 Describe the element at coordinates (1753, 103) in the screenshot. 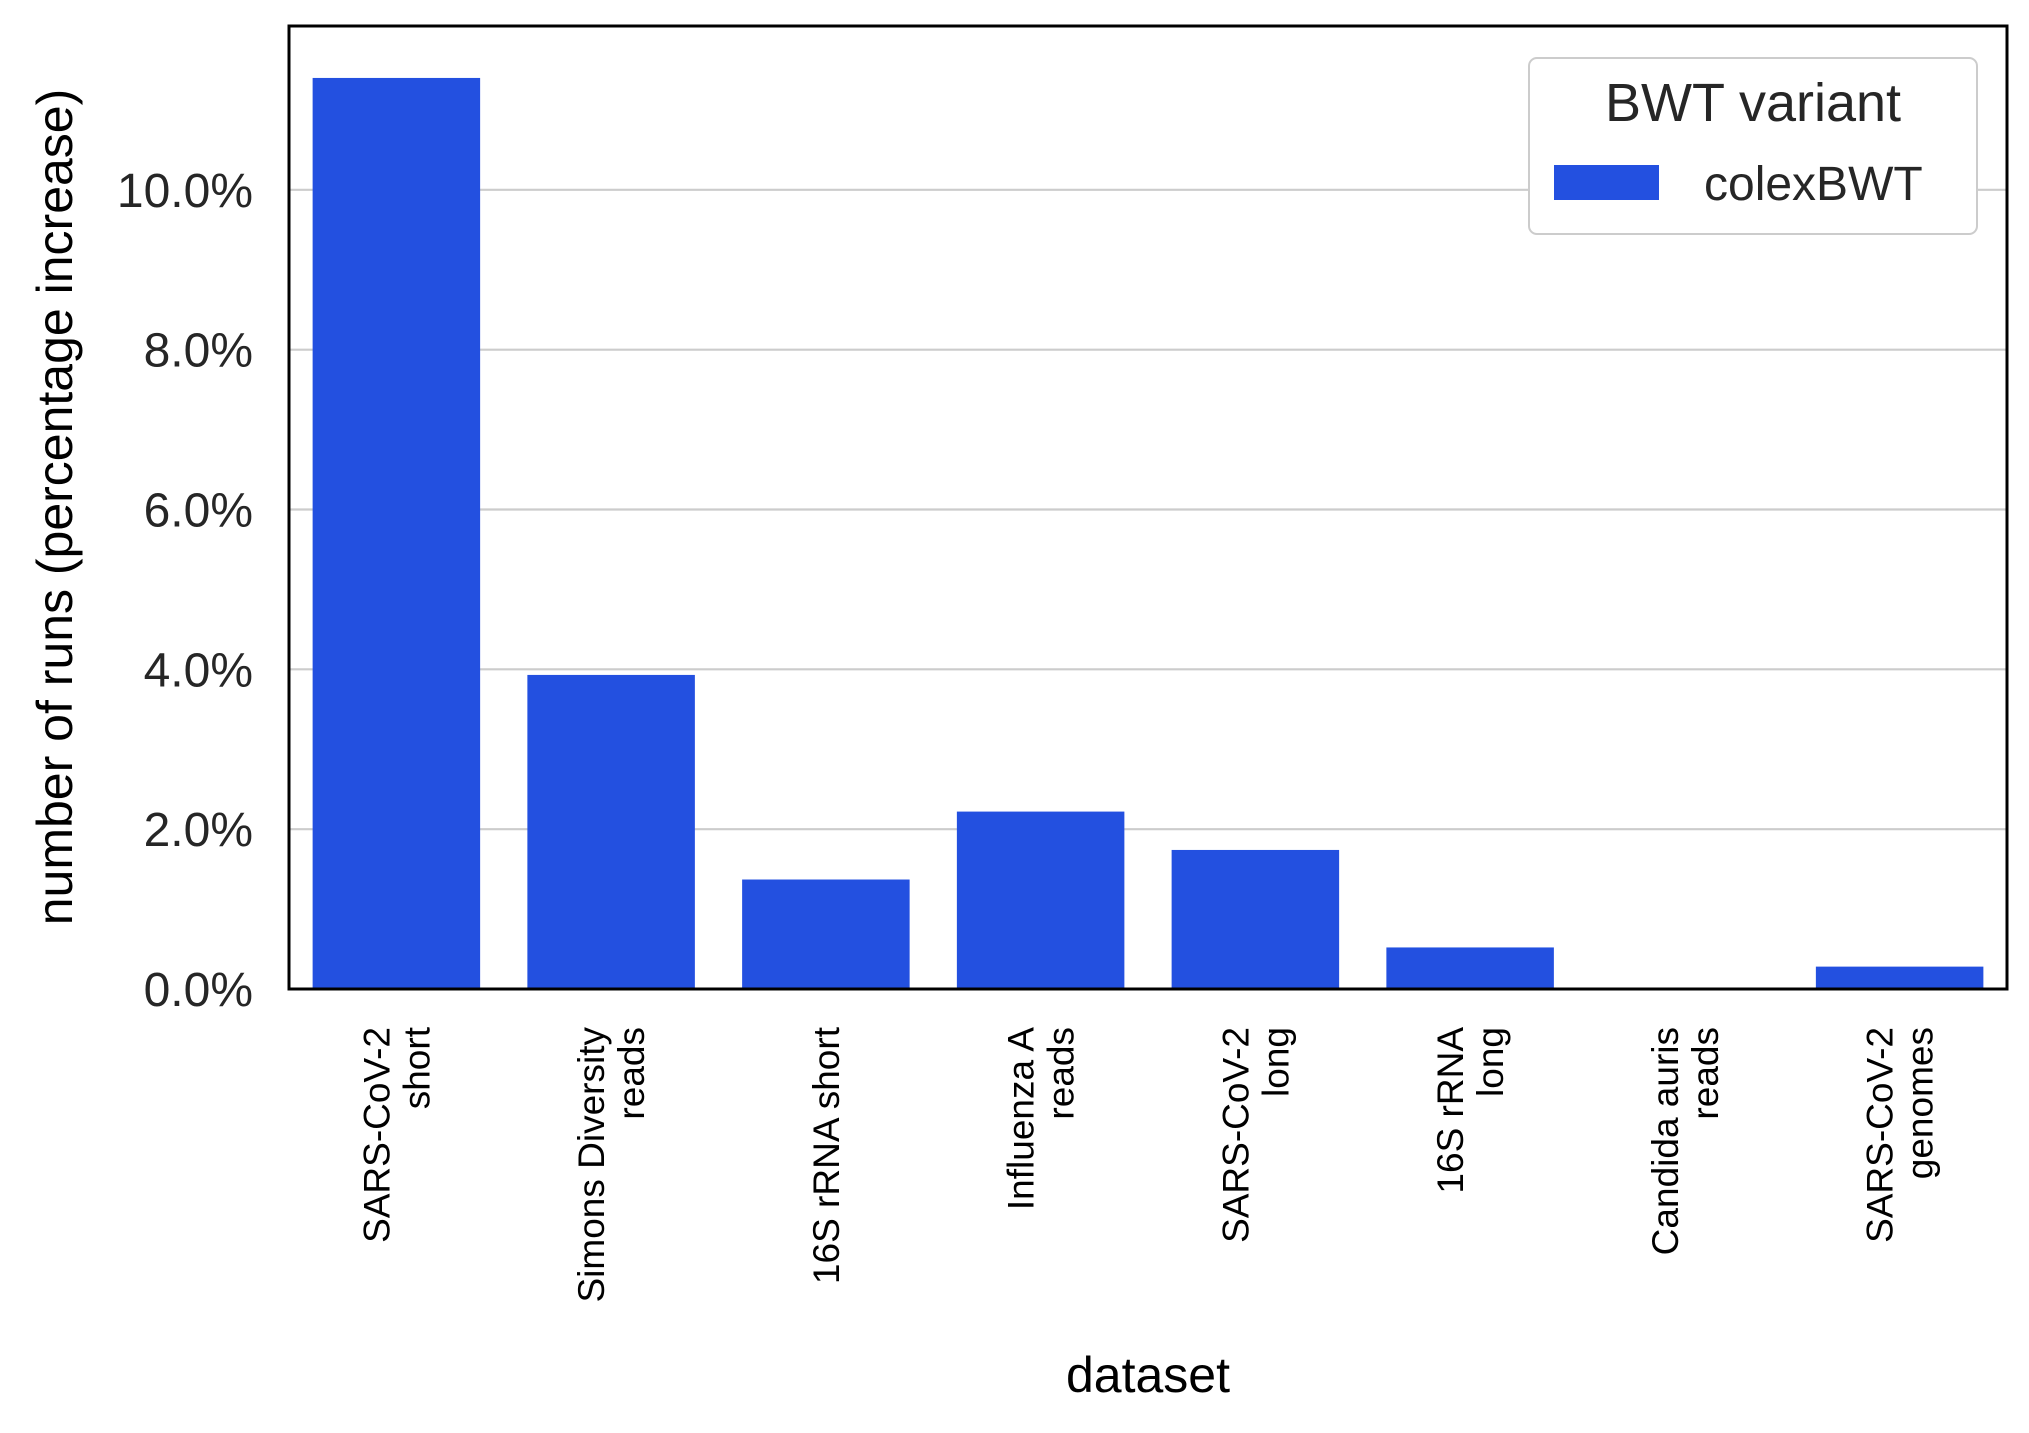

I see `legend-title: BWT variant` at that location.